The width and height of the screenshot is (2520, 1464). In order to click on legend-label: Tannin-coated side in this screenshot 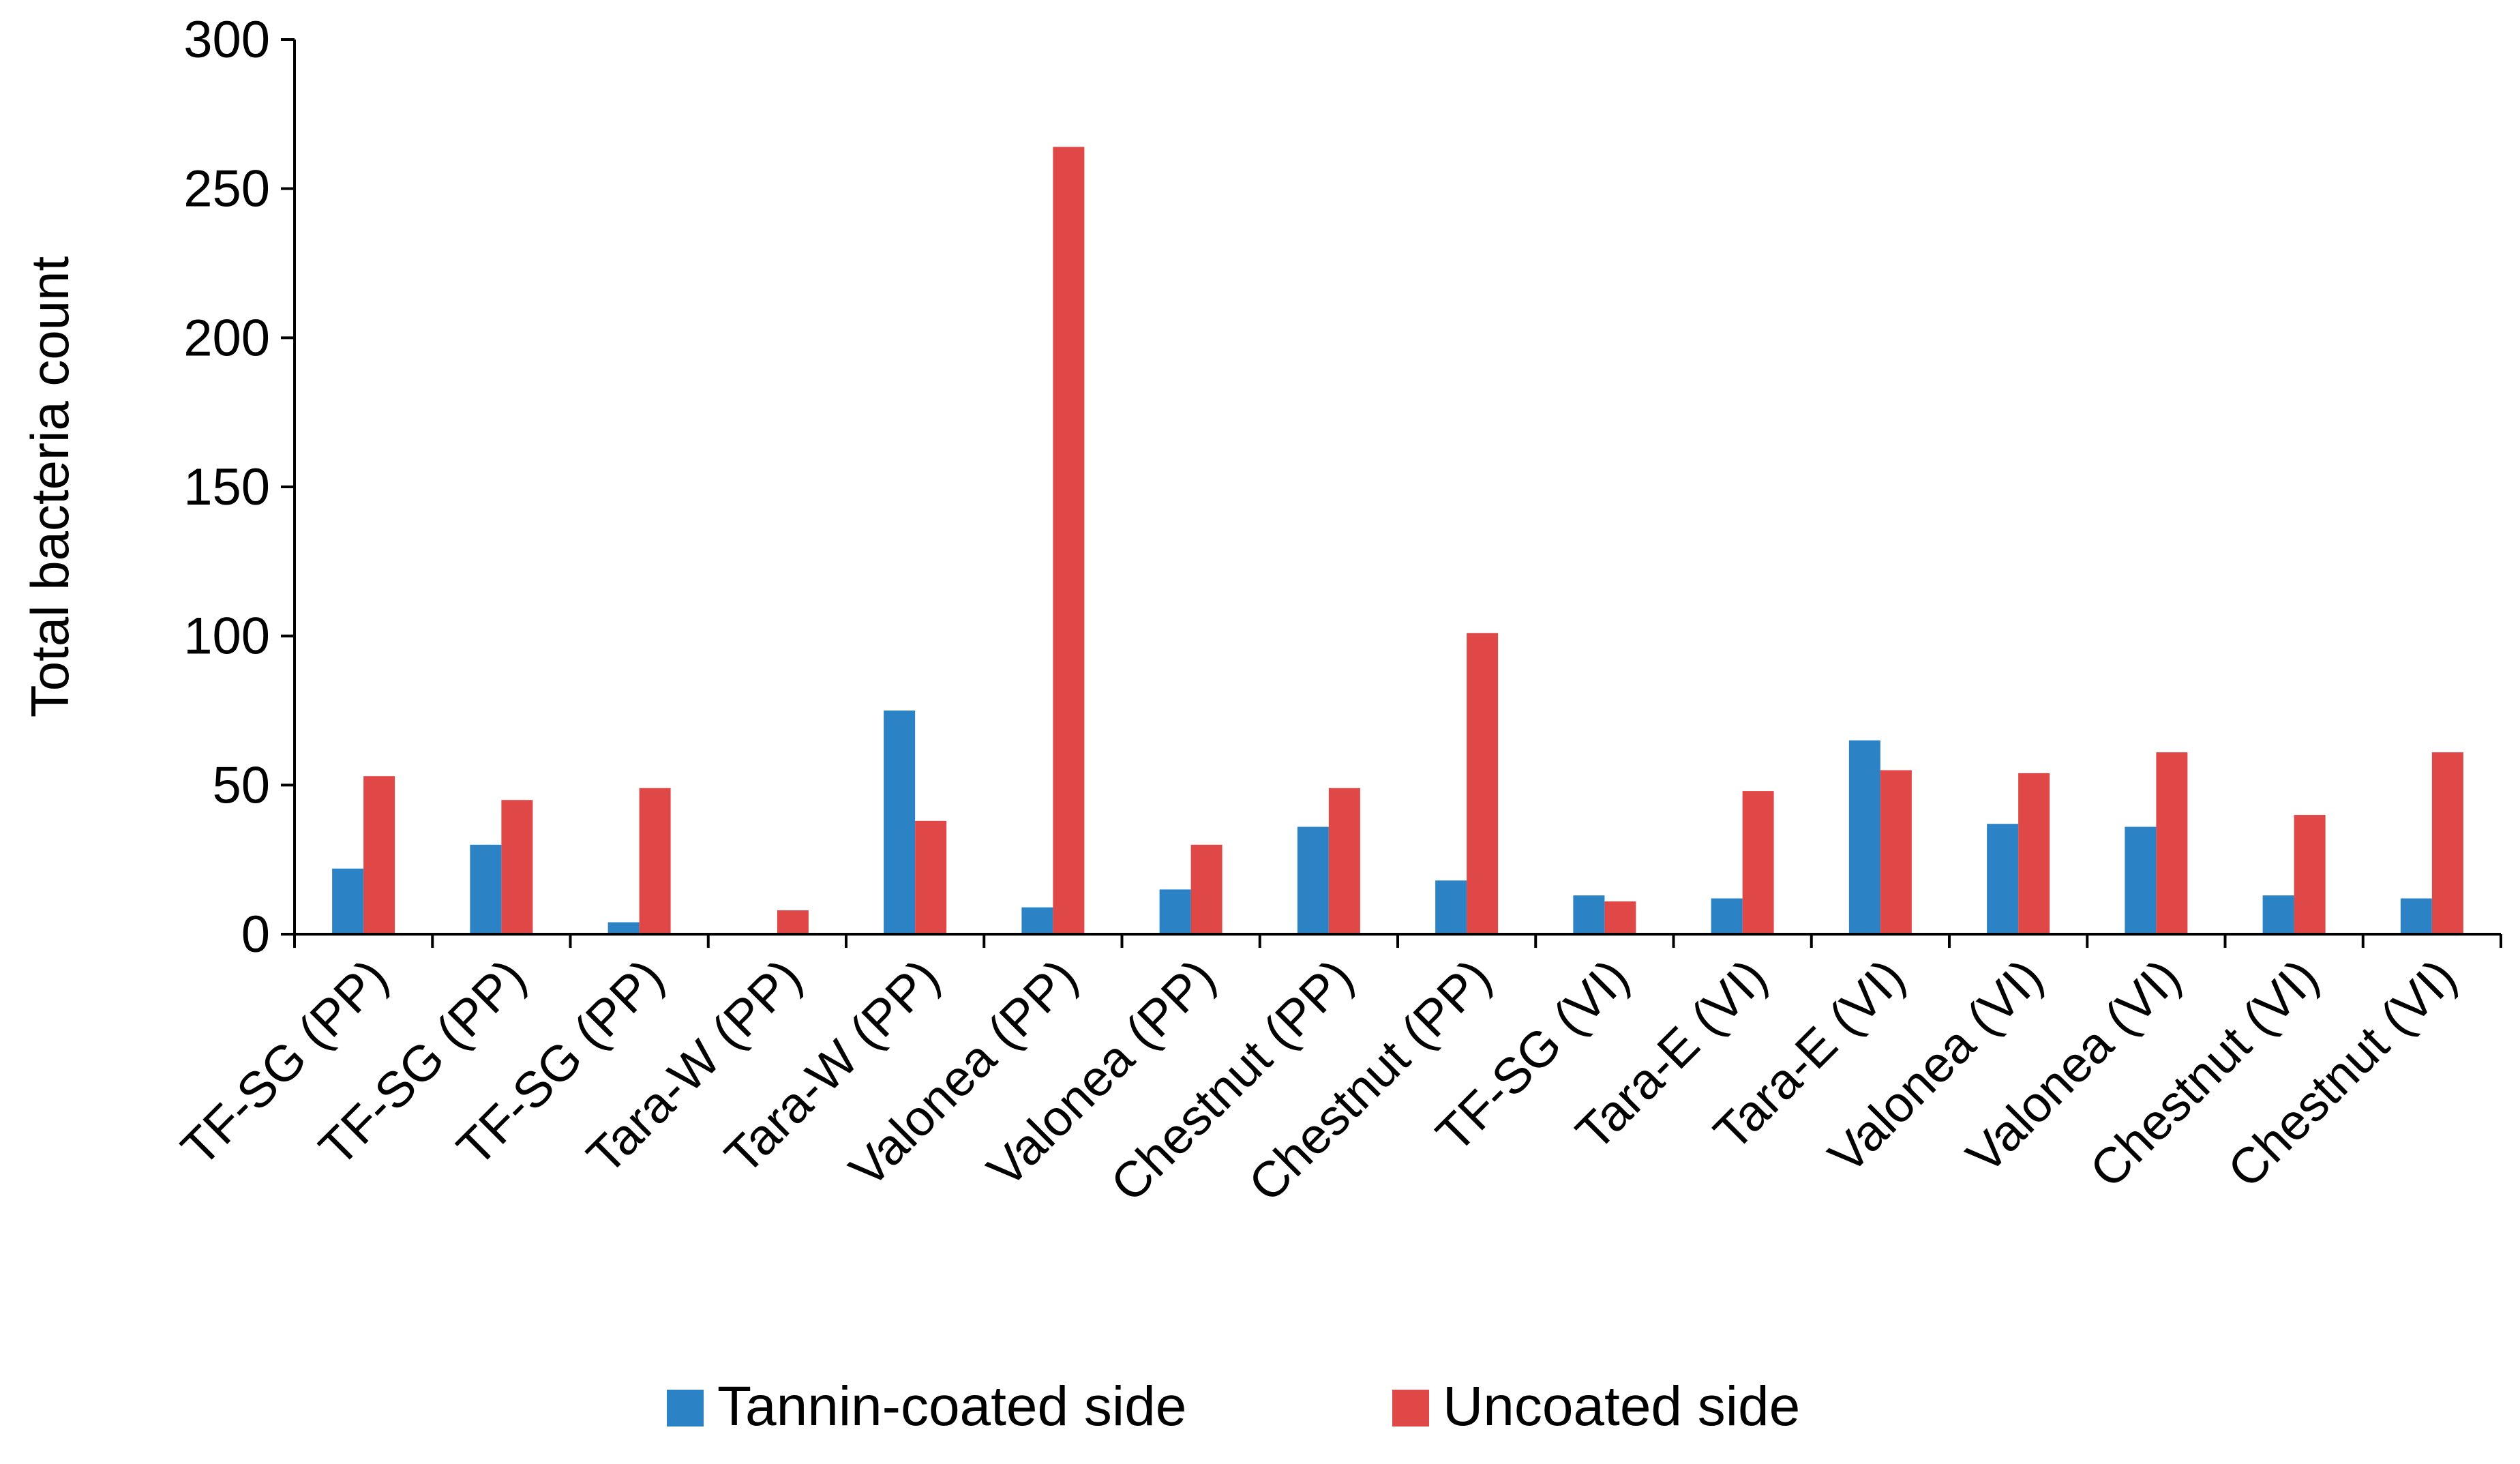, I will do `click(951, 1406)`.